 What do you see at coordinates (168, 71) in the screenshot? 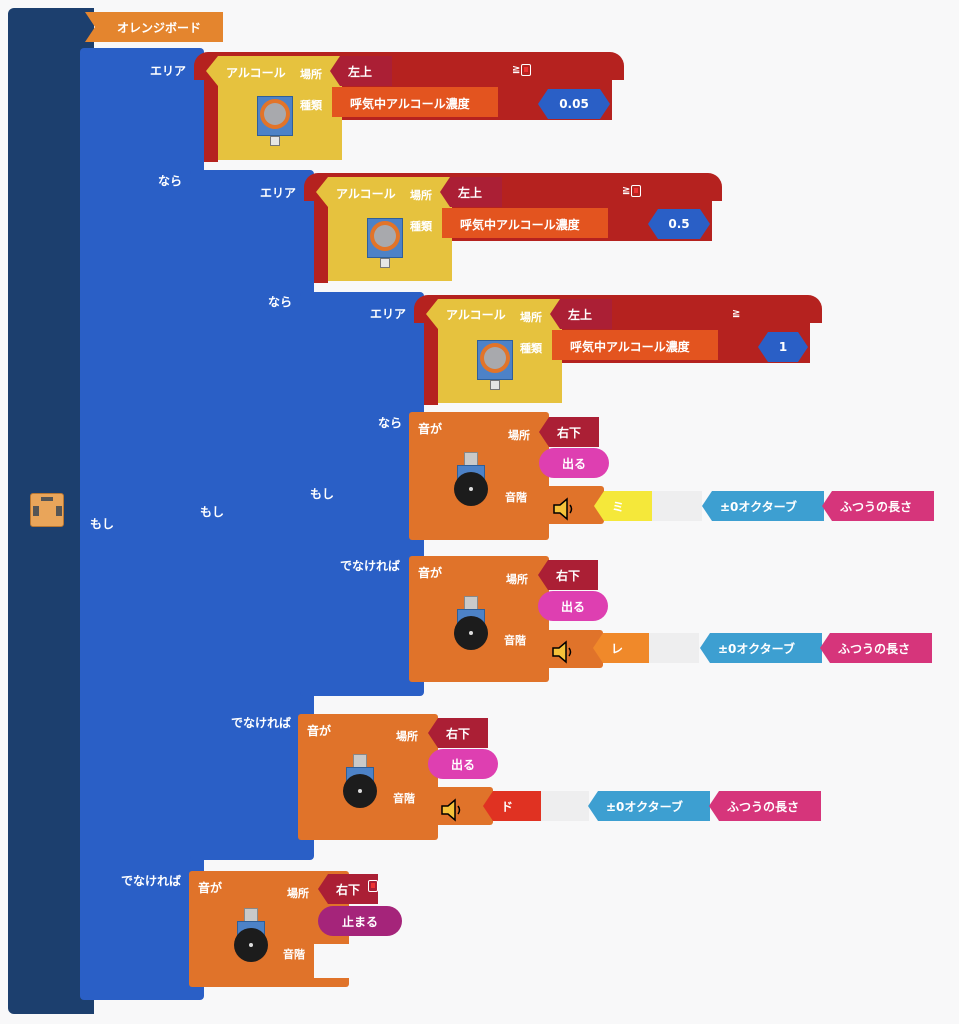
I see `area-label-1: エリア` at bounding box center [168, 71].